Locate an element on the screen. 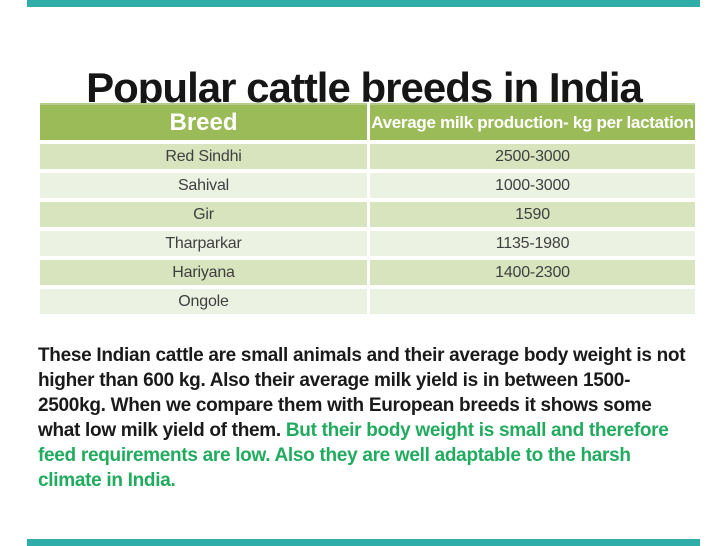 This screenshot has height=546, width=728. breed-cell: Gir is located at coordinates (203, 214).